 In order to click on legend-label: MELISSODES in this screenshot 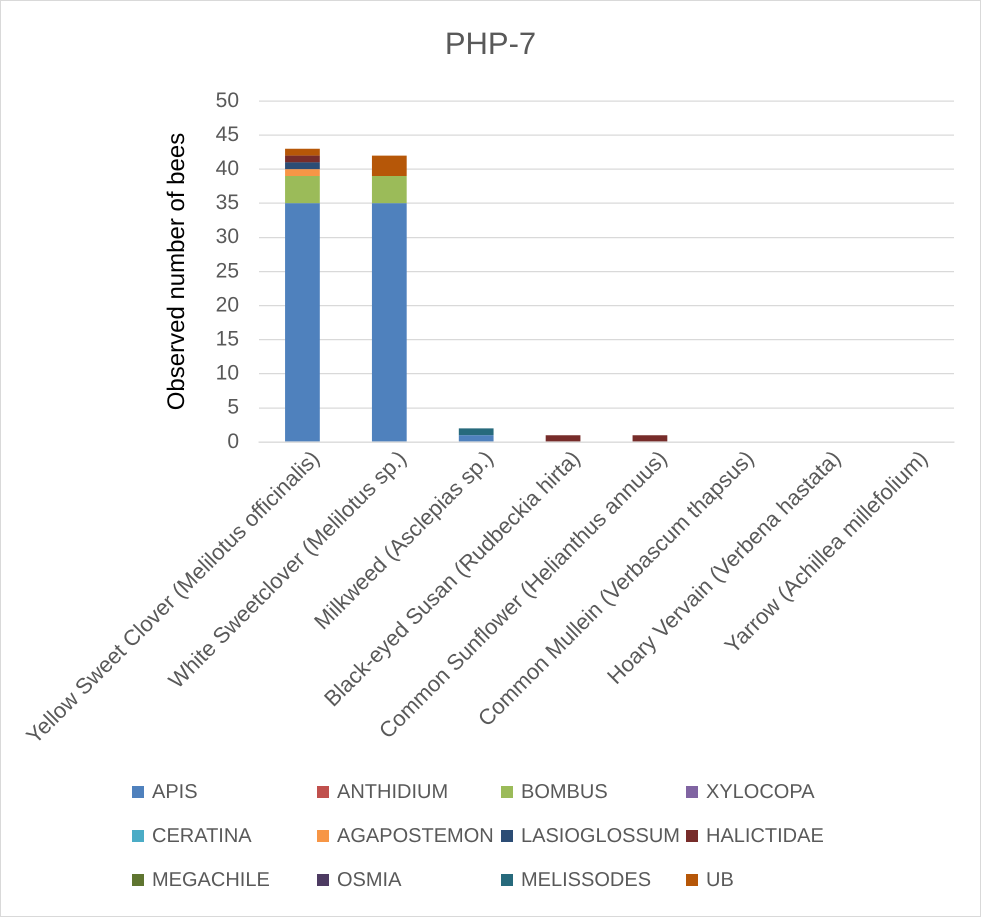, I will do `click(586, 880)`.